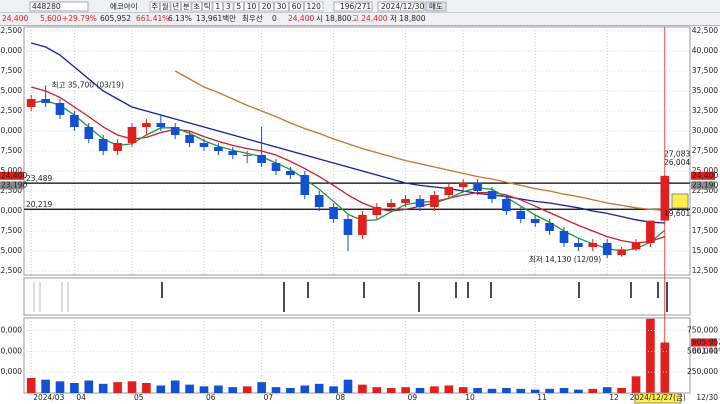  Describe the element at coordinates (269, 397) in the screenshot. I see `x-tick-label: 07` at that location.